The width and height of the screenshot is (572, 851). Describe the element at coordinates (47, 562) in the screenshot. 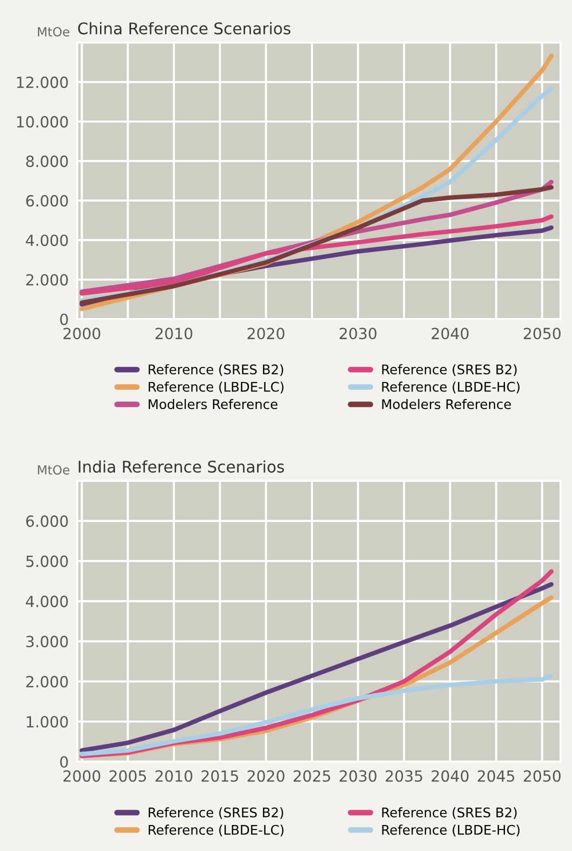

I see `y-tick-label: 5.000` at that location.